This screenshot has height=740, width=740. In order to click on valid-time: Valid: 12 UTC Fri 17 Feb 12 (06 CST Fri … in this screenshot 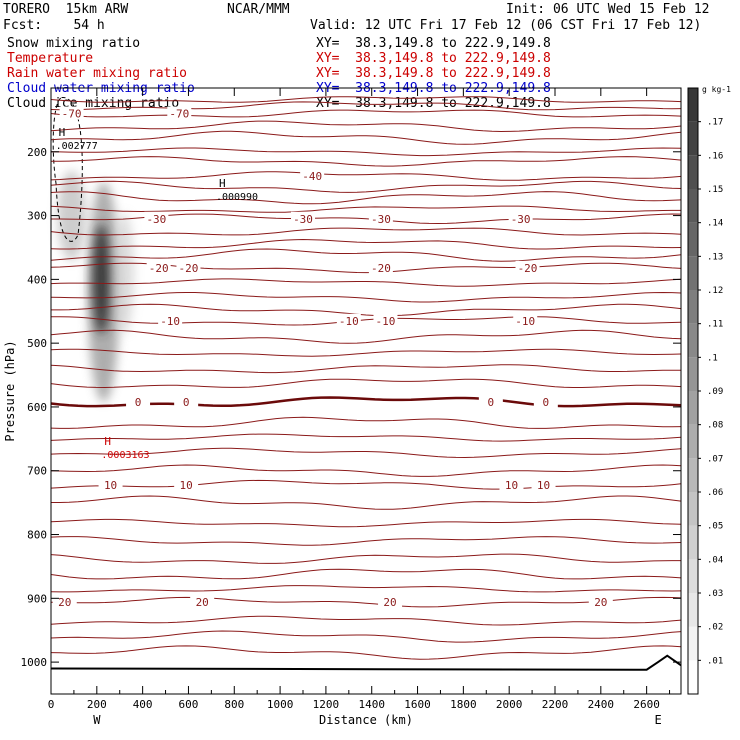, I will do `click(506, 25)`.